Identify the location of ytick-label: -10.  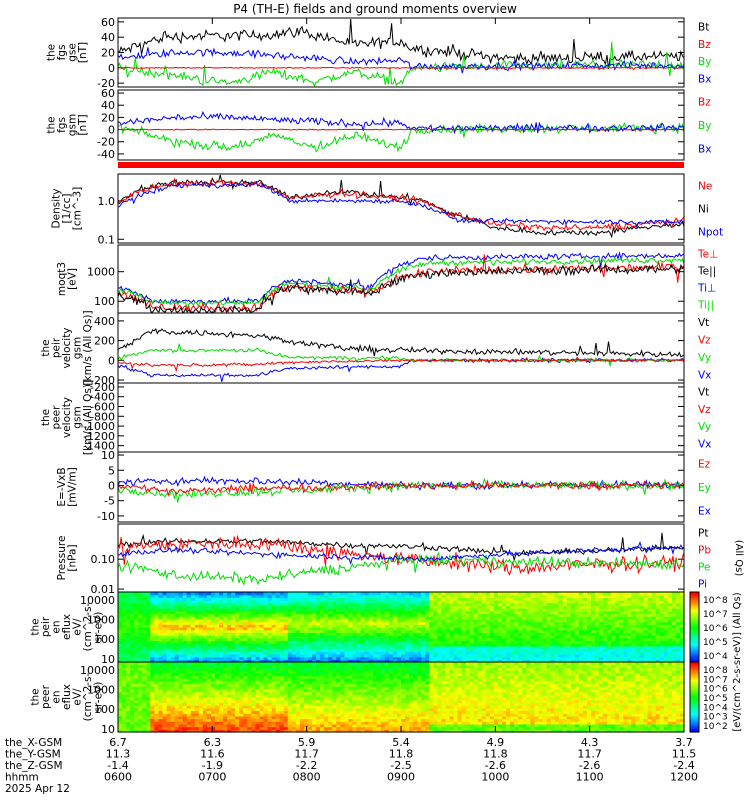
(106, 516).